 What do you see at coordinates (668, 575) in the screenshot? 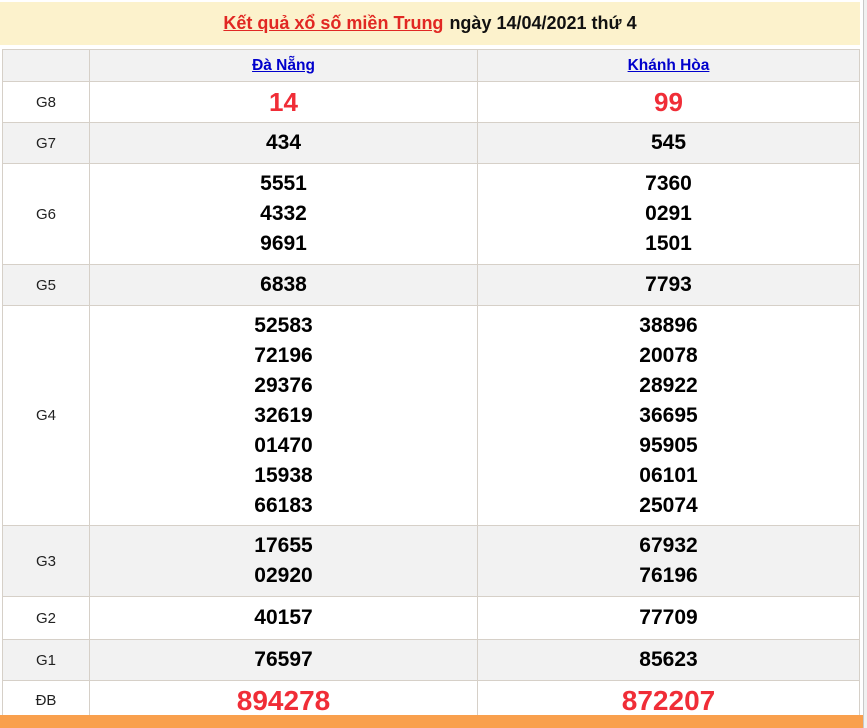
I see `result-number: 76196` at bounding box center [668, 575].